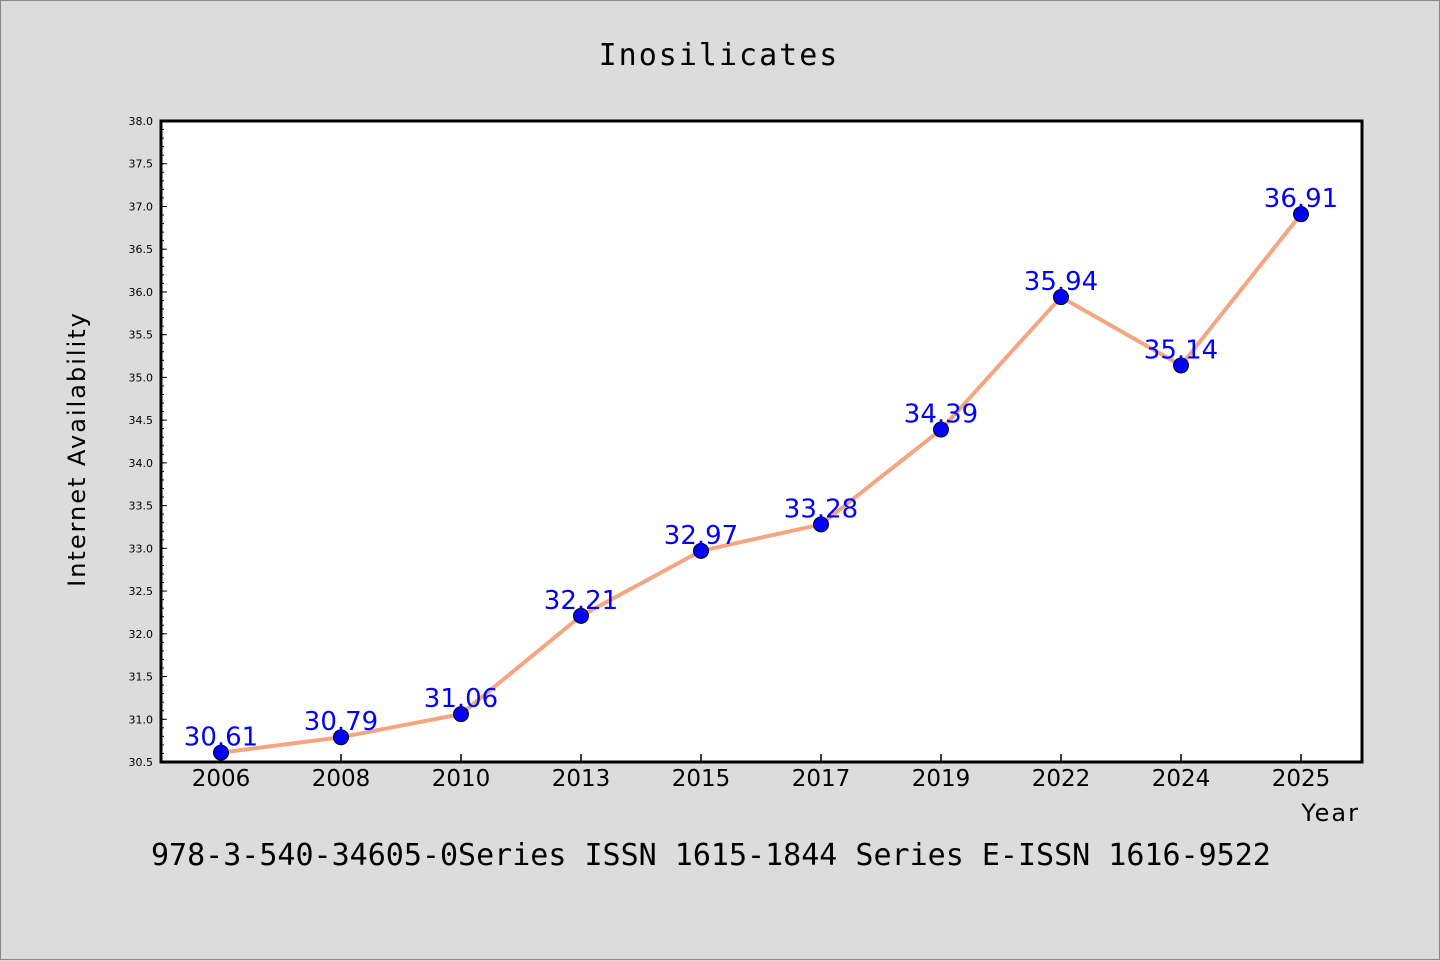  What do you see at coordinates (821, 509) in the screenshot?
I see `data-label: 33.28` at bounding box center [821, 509].